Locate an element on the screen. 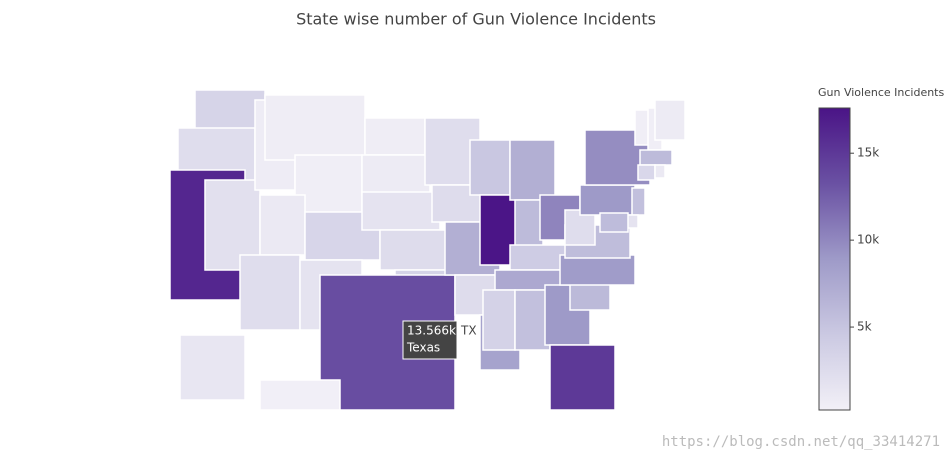 This screenshot has height=463, width=949. tooltip-name: Texas is located at coordinates (423, 348).